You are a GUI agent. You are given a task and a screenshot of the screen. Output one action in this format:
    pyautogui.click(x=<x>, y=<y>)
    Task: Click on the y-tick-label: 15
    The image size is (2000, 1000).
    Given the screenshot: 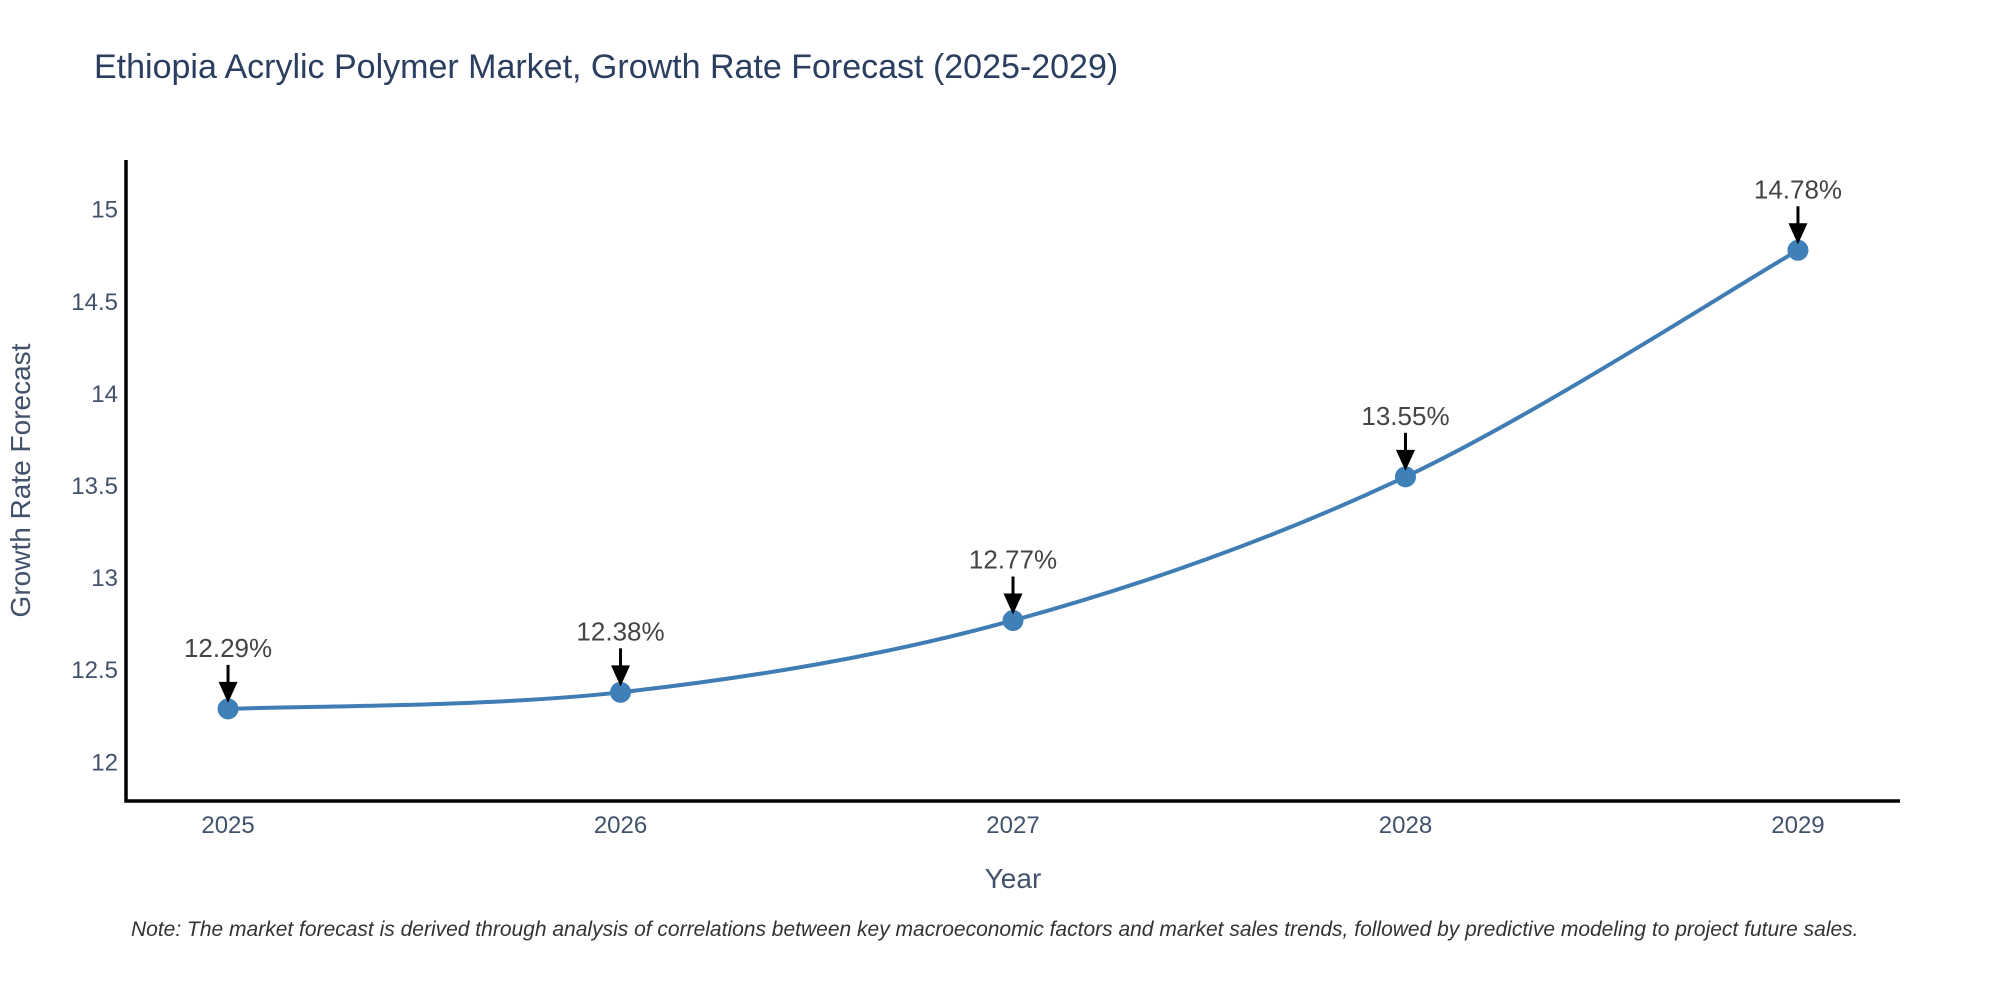 What is the action you would take?
    pyautogui.click(x=104, y=210)
    